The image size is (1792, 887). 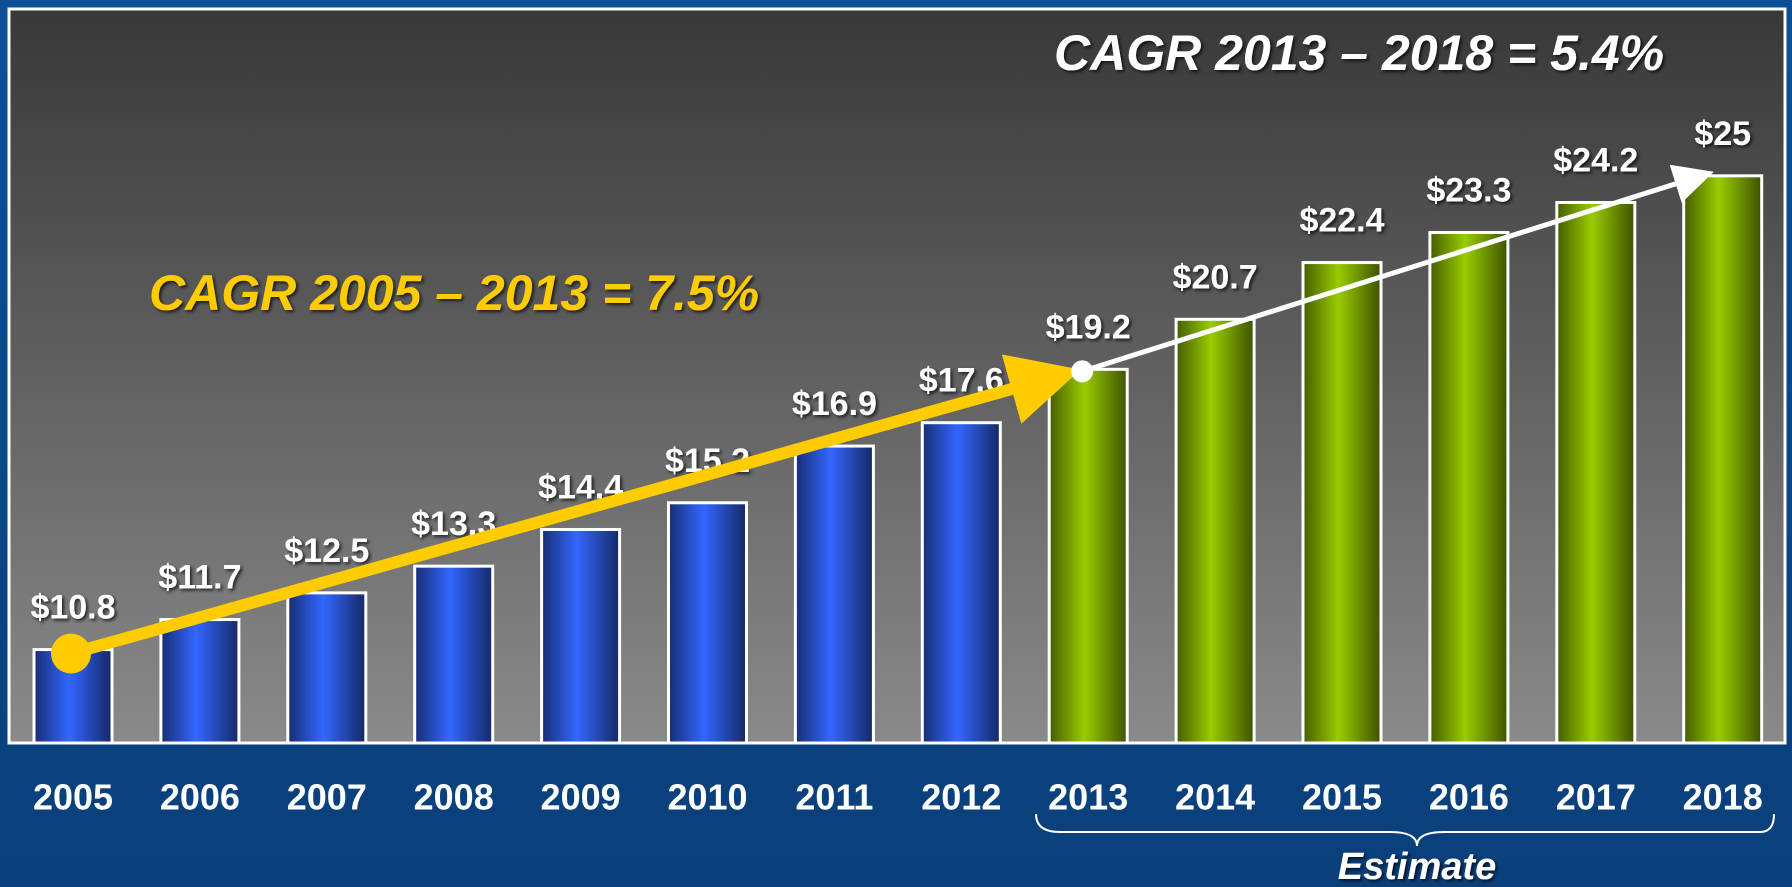 What do you see at coordinates (581, 797) in the screenshot?
I see `x-tick-label: 2009` at bounding box center [581, 797].